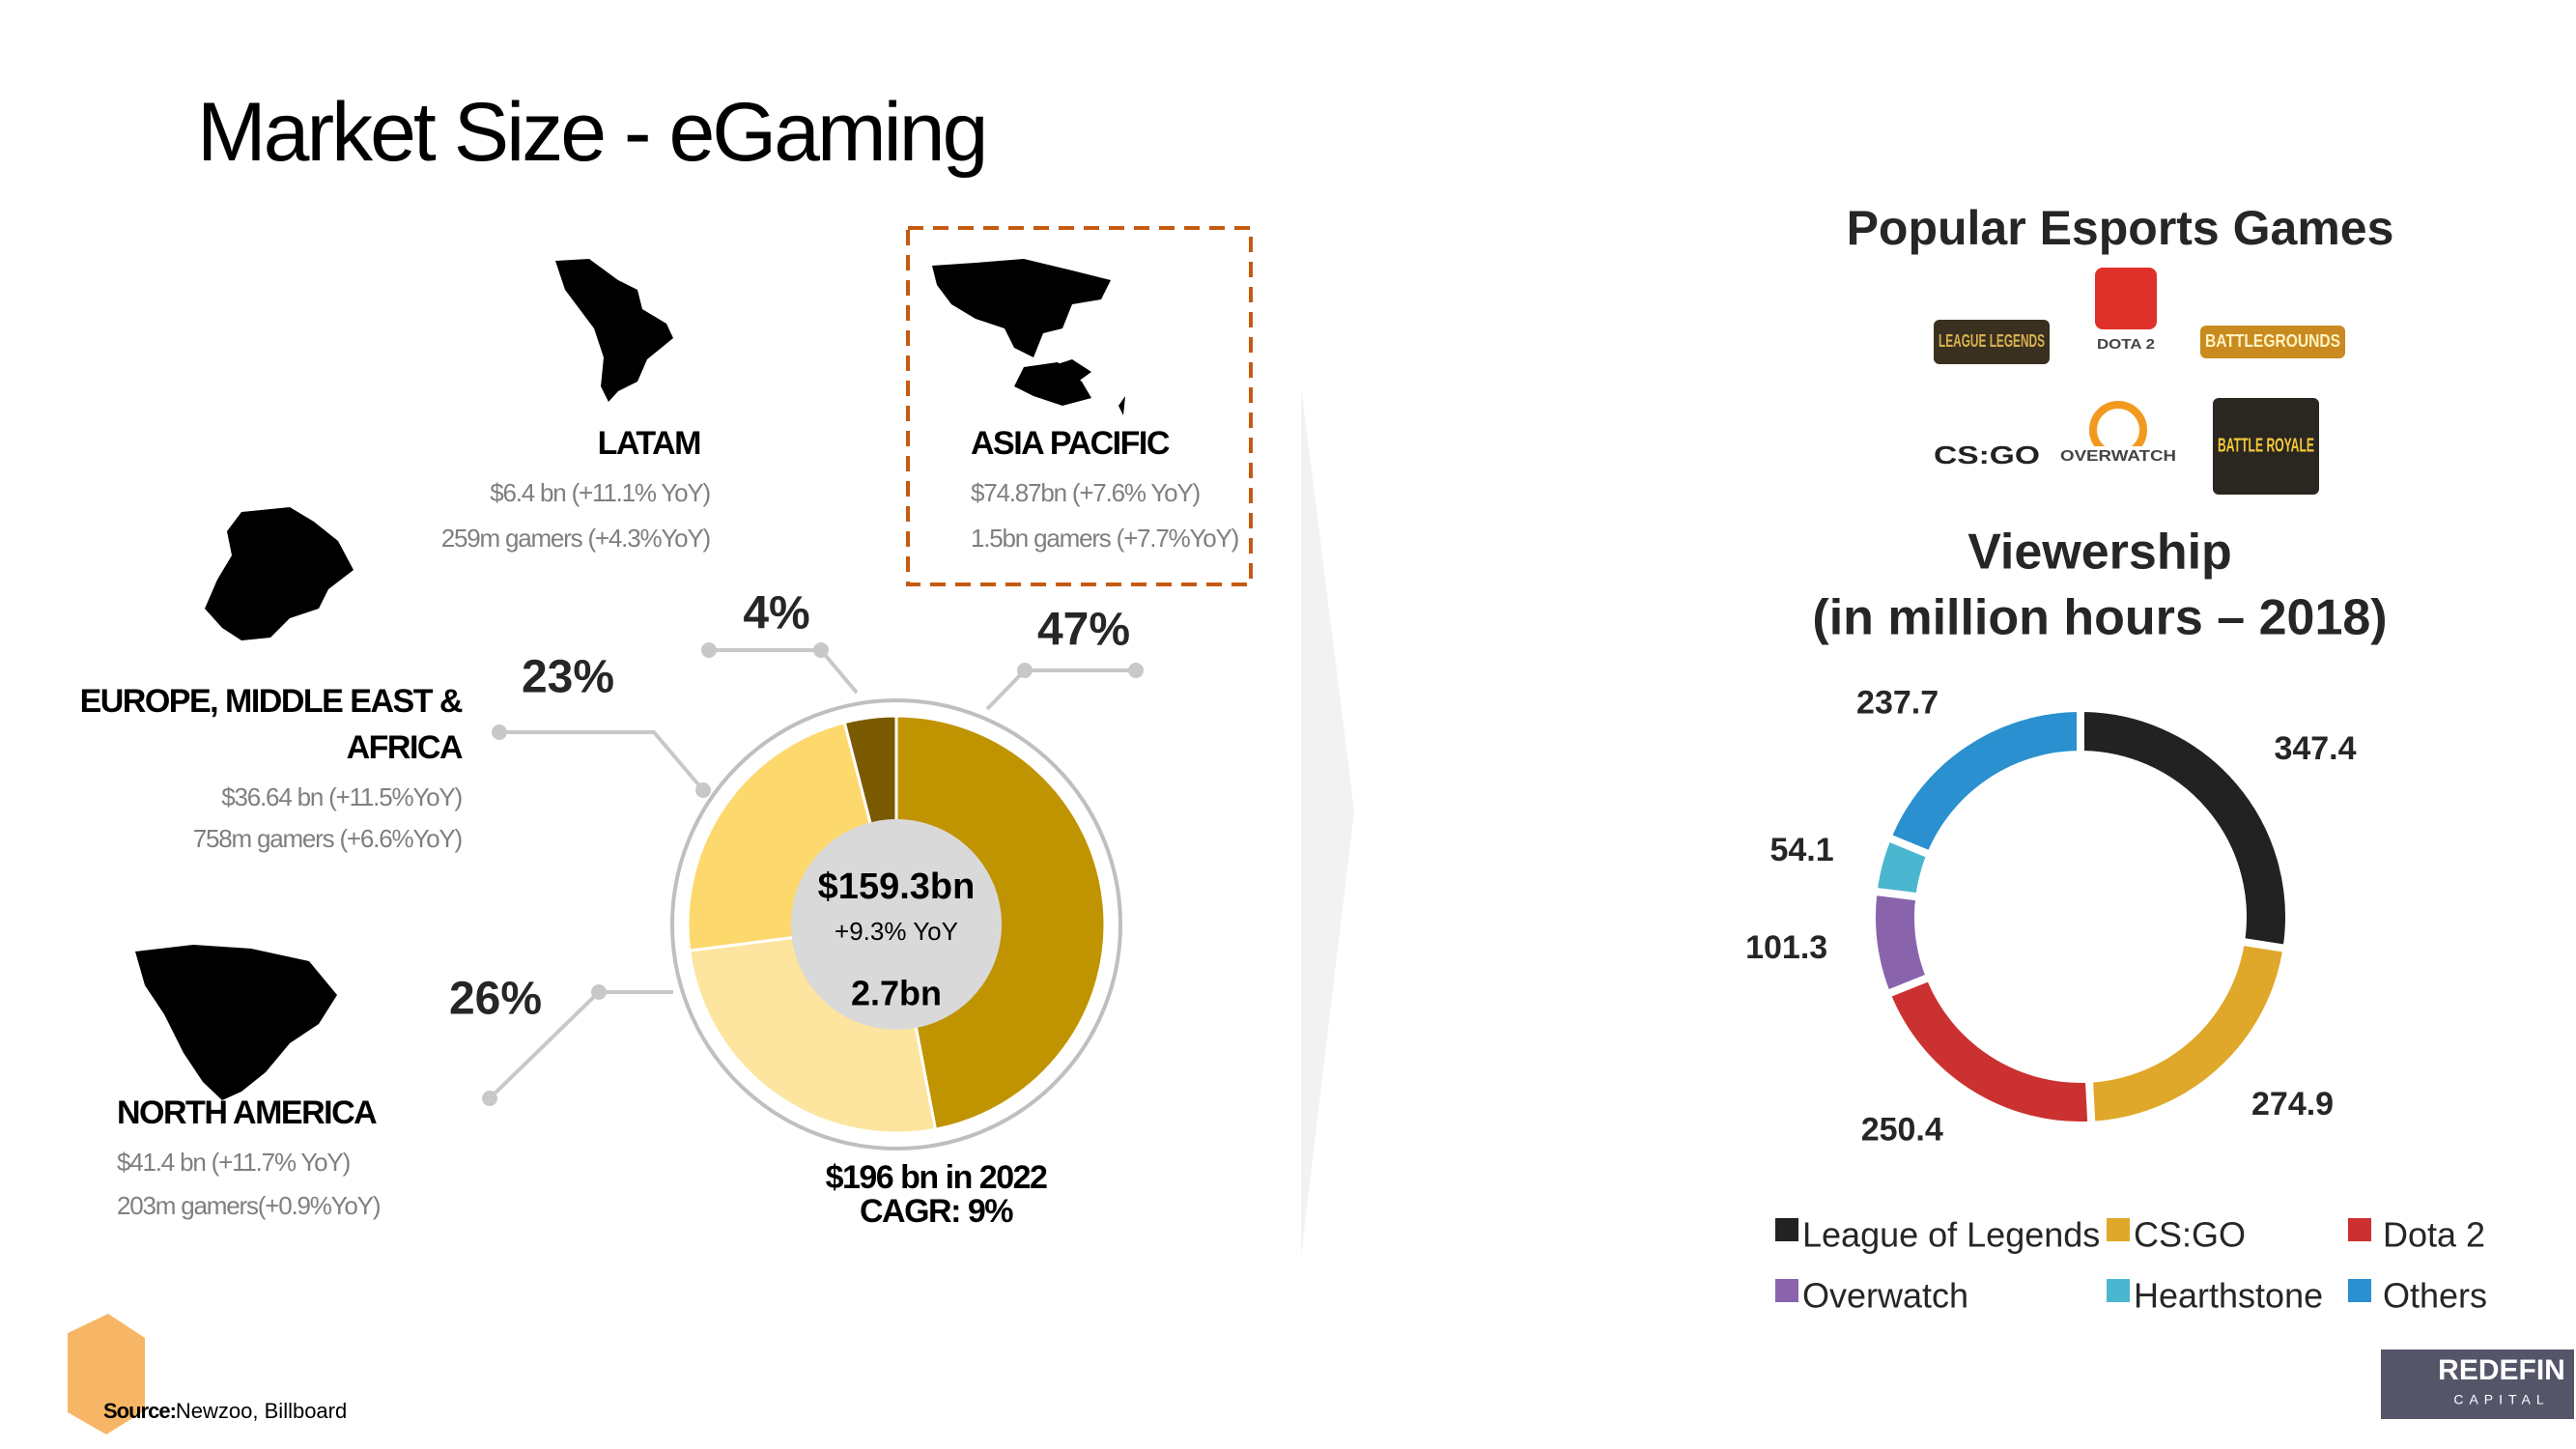  I want to click on game-logo: BATTLEGROUNDS, so click(2272, 341).